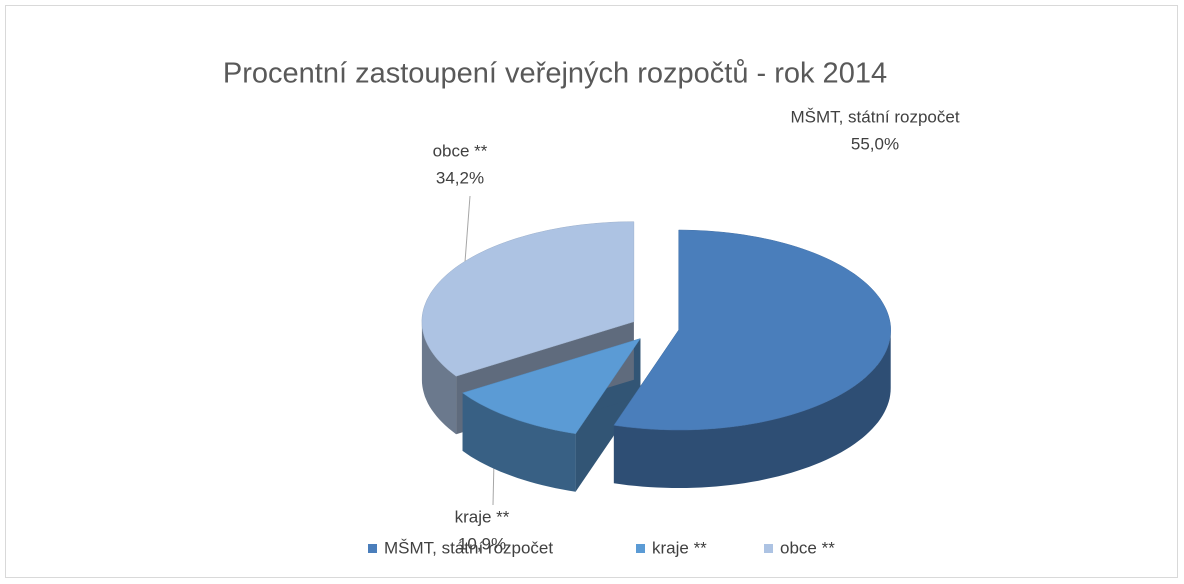 The height and width of the screenshot is (584, 1184). I want to click on data-label-category: kraje **, so click(482, 516).